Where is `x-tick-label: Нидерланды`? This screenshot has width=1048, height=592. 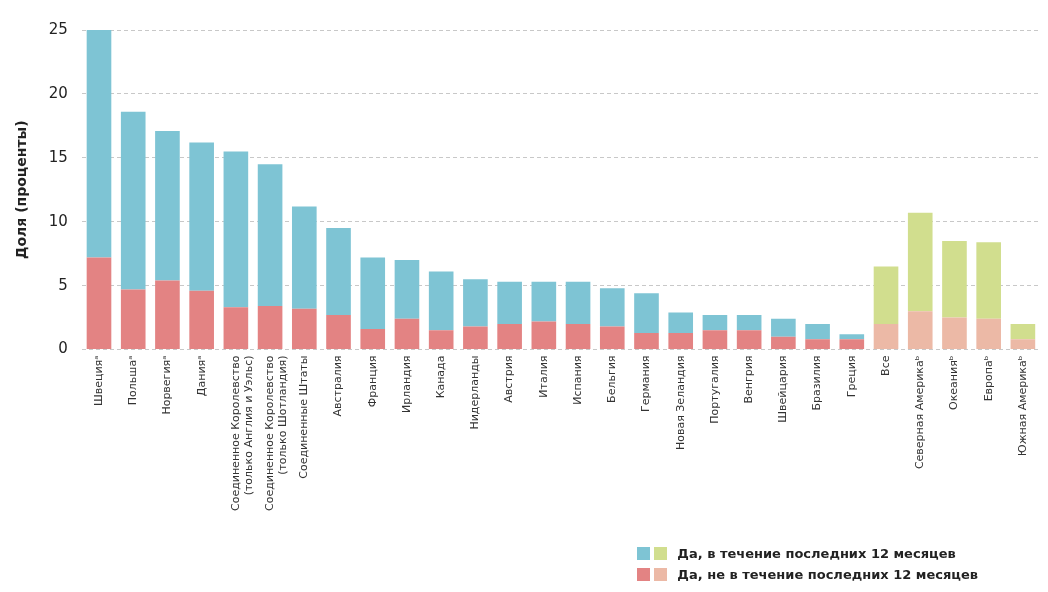 x-tick-label: Нидерланды is located at coordinates (475, 392).